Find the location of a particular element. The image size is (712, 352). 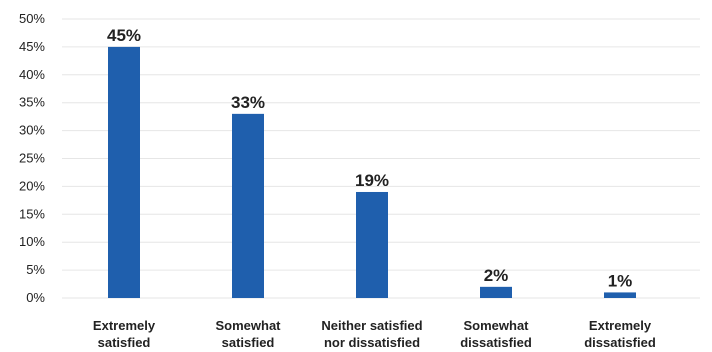

data-label: 1% is located at coordinates (620, 280).